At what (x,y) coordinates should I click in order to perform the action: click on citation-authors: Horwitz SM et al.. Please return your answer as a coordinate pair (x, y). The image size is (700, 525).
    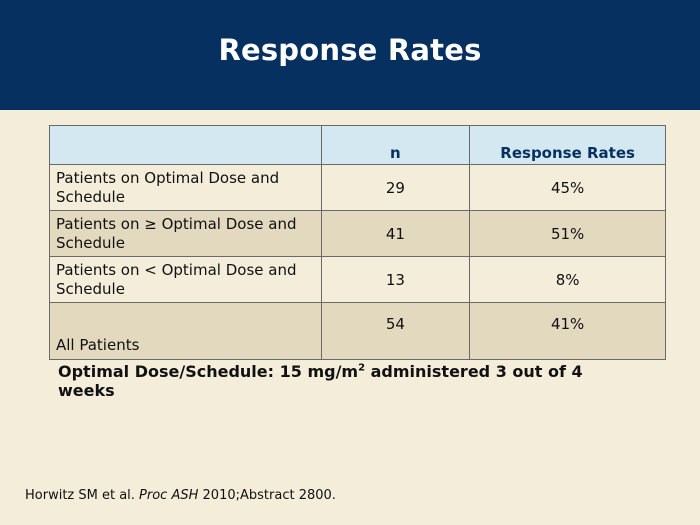
    Looking at the image, I should click on (82, 495).